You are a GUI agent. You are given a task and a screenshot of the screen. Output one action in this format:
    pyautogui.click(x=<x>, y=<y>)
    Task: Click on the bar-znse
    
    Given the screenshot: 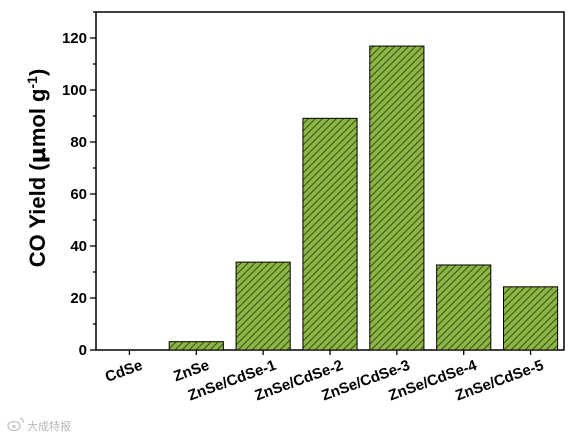 What is the action you would take?
    pyautogui.click(x=196, y=346)
    